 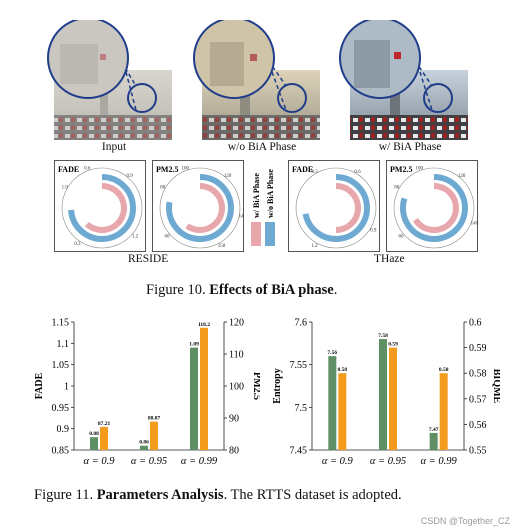 What do you see at coordinates (403, 80) in the screenshot?
I see `photo-with-bia` at bounding box center [403, 80].